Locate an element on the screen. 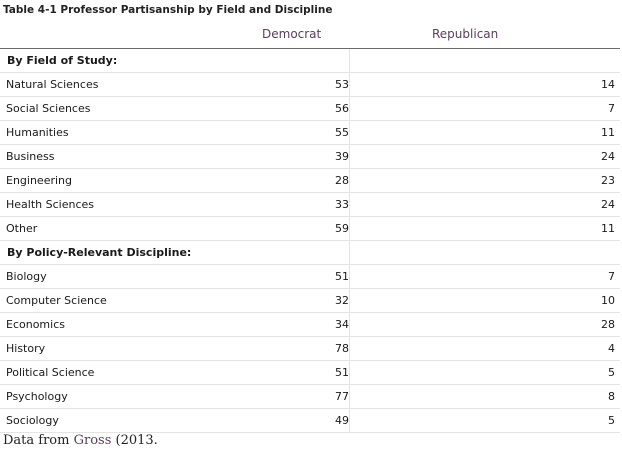 The height and width of the screenshot is (457, 622). table-row: Health Sciences 33 24 is located at coordinates (310, 205).